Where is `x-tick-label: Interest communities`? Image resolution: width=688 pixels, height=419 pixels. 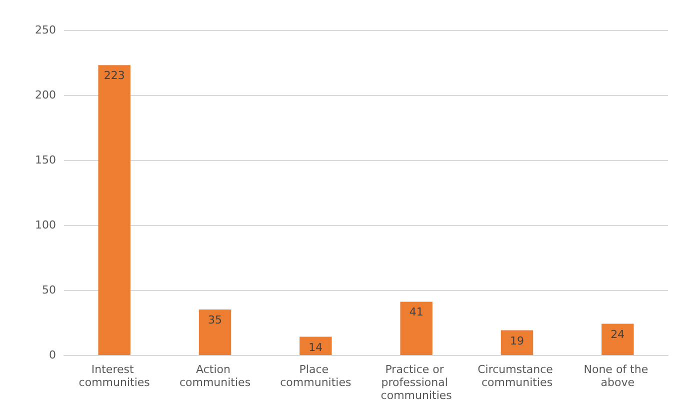
x-tick-label: Interest communities is located at coordinates (114, 376).